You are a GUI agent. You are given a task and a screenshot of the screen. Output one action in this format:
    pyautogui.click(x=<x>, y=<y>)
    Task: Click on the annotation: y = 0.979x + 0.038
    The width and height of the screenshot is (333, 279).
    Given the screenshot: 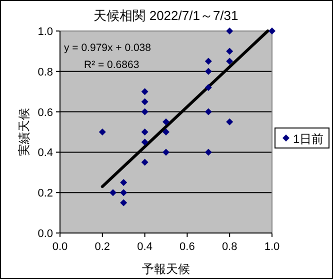 What is the action you would take?
    pyautogui.click(x=108, y=48)
    